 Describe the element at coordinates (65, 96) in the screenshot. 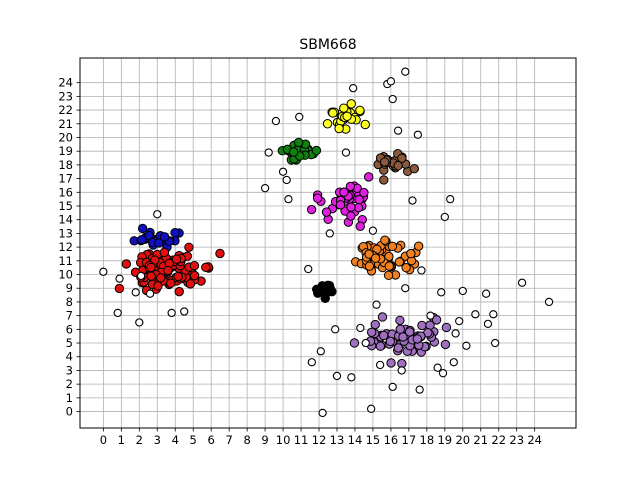

I see `y-tick-label: 23` at that location.